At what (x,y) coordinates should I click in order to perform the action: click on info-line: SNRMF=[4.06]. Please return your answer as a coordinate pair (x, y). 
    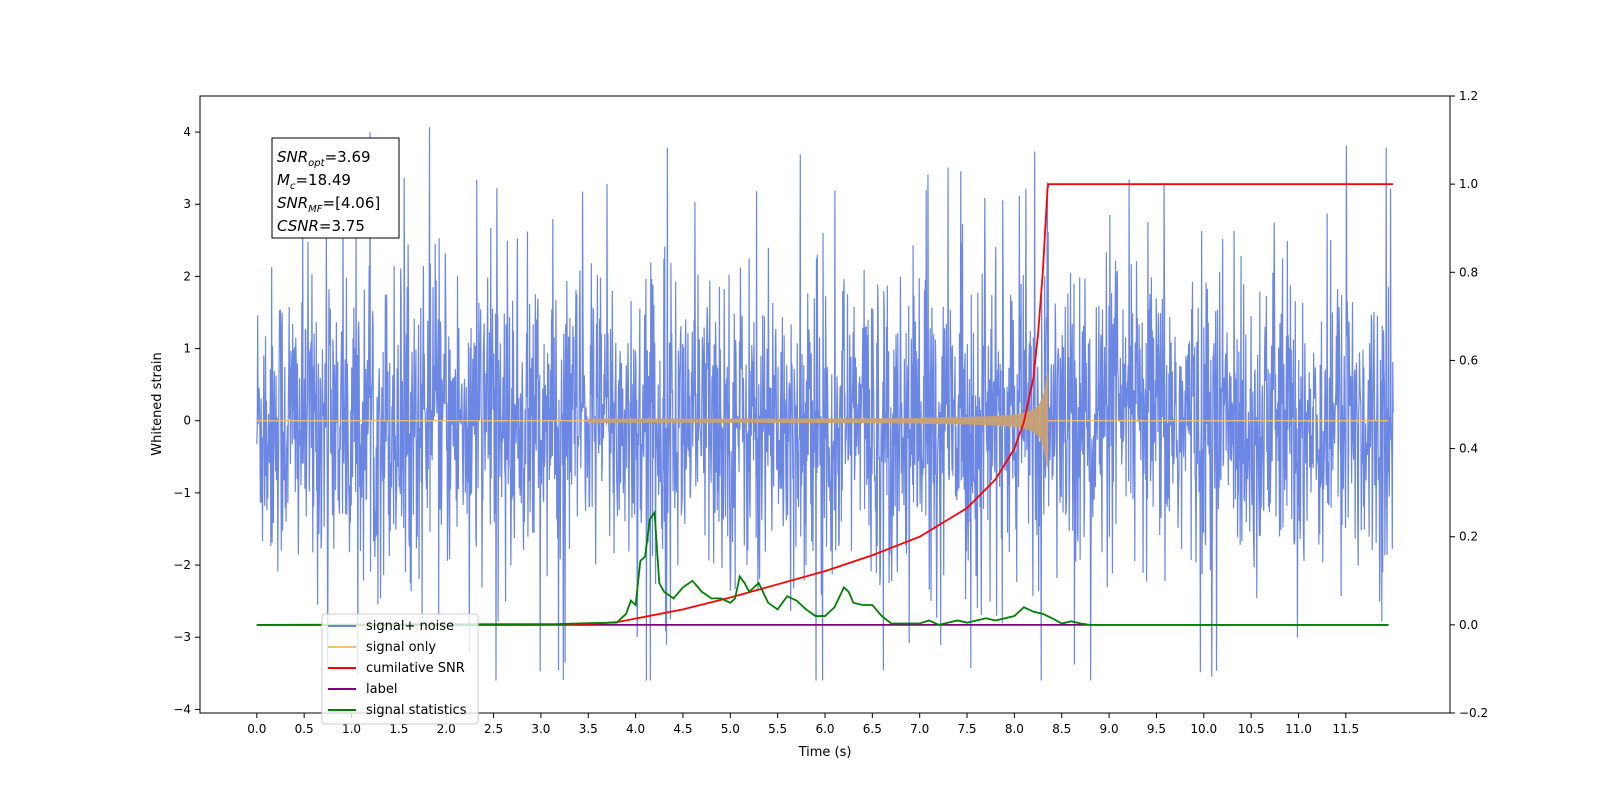
    Looking at the image, I should click on (328, 204).